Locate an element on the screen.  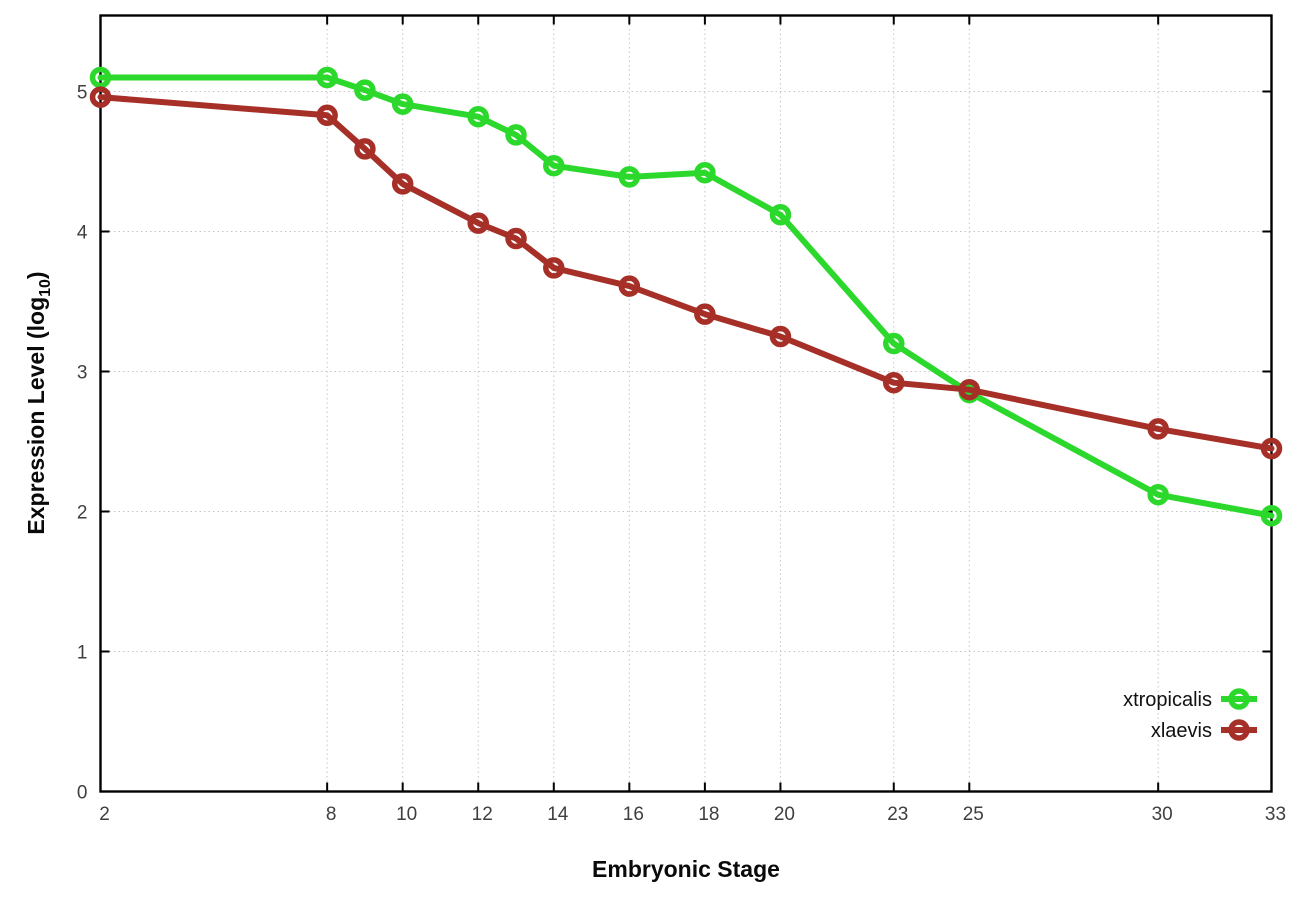
legend-label: xlaevis is located at coordinates (1181, 731).